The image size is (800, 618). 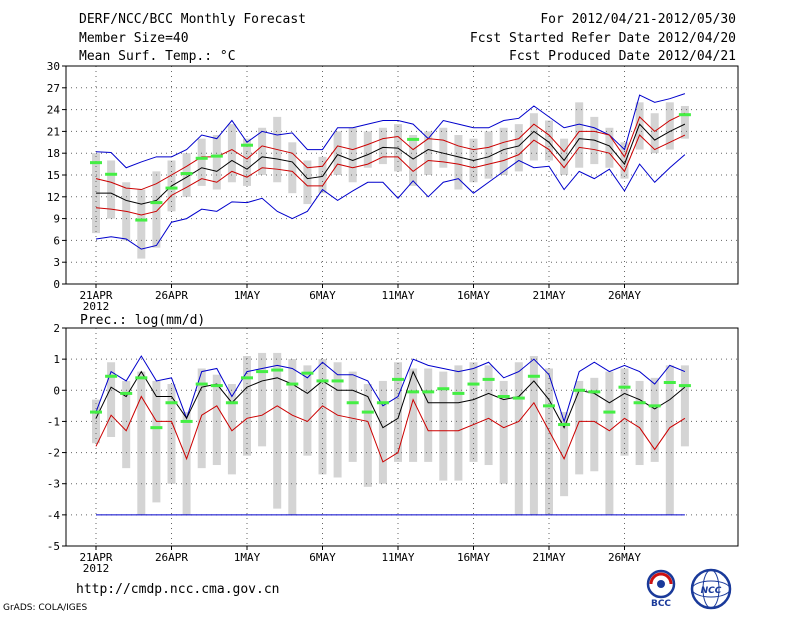 What do you see at coordinates (624, 557) in the screenshot?
I see `prec-x-tick-label: 26MAY` at bounding box center [624, 557].